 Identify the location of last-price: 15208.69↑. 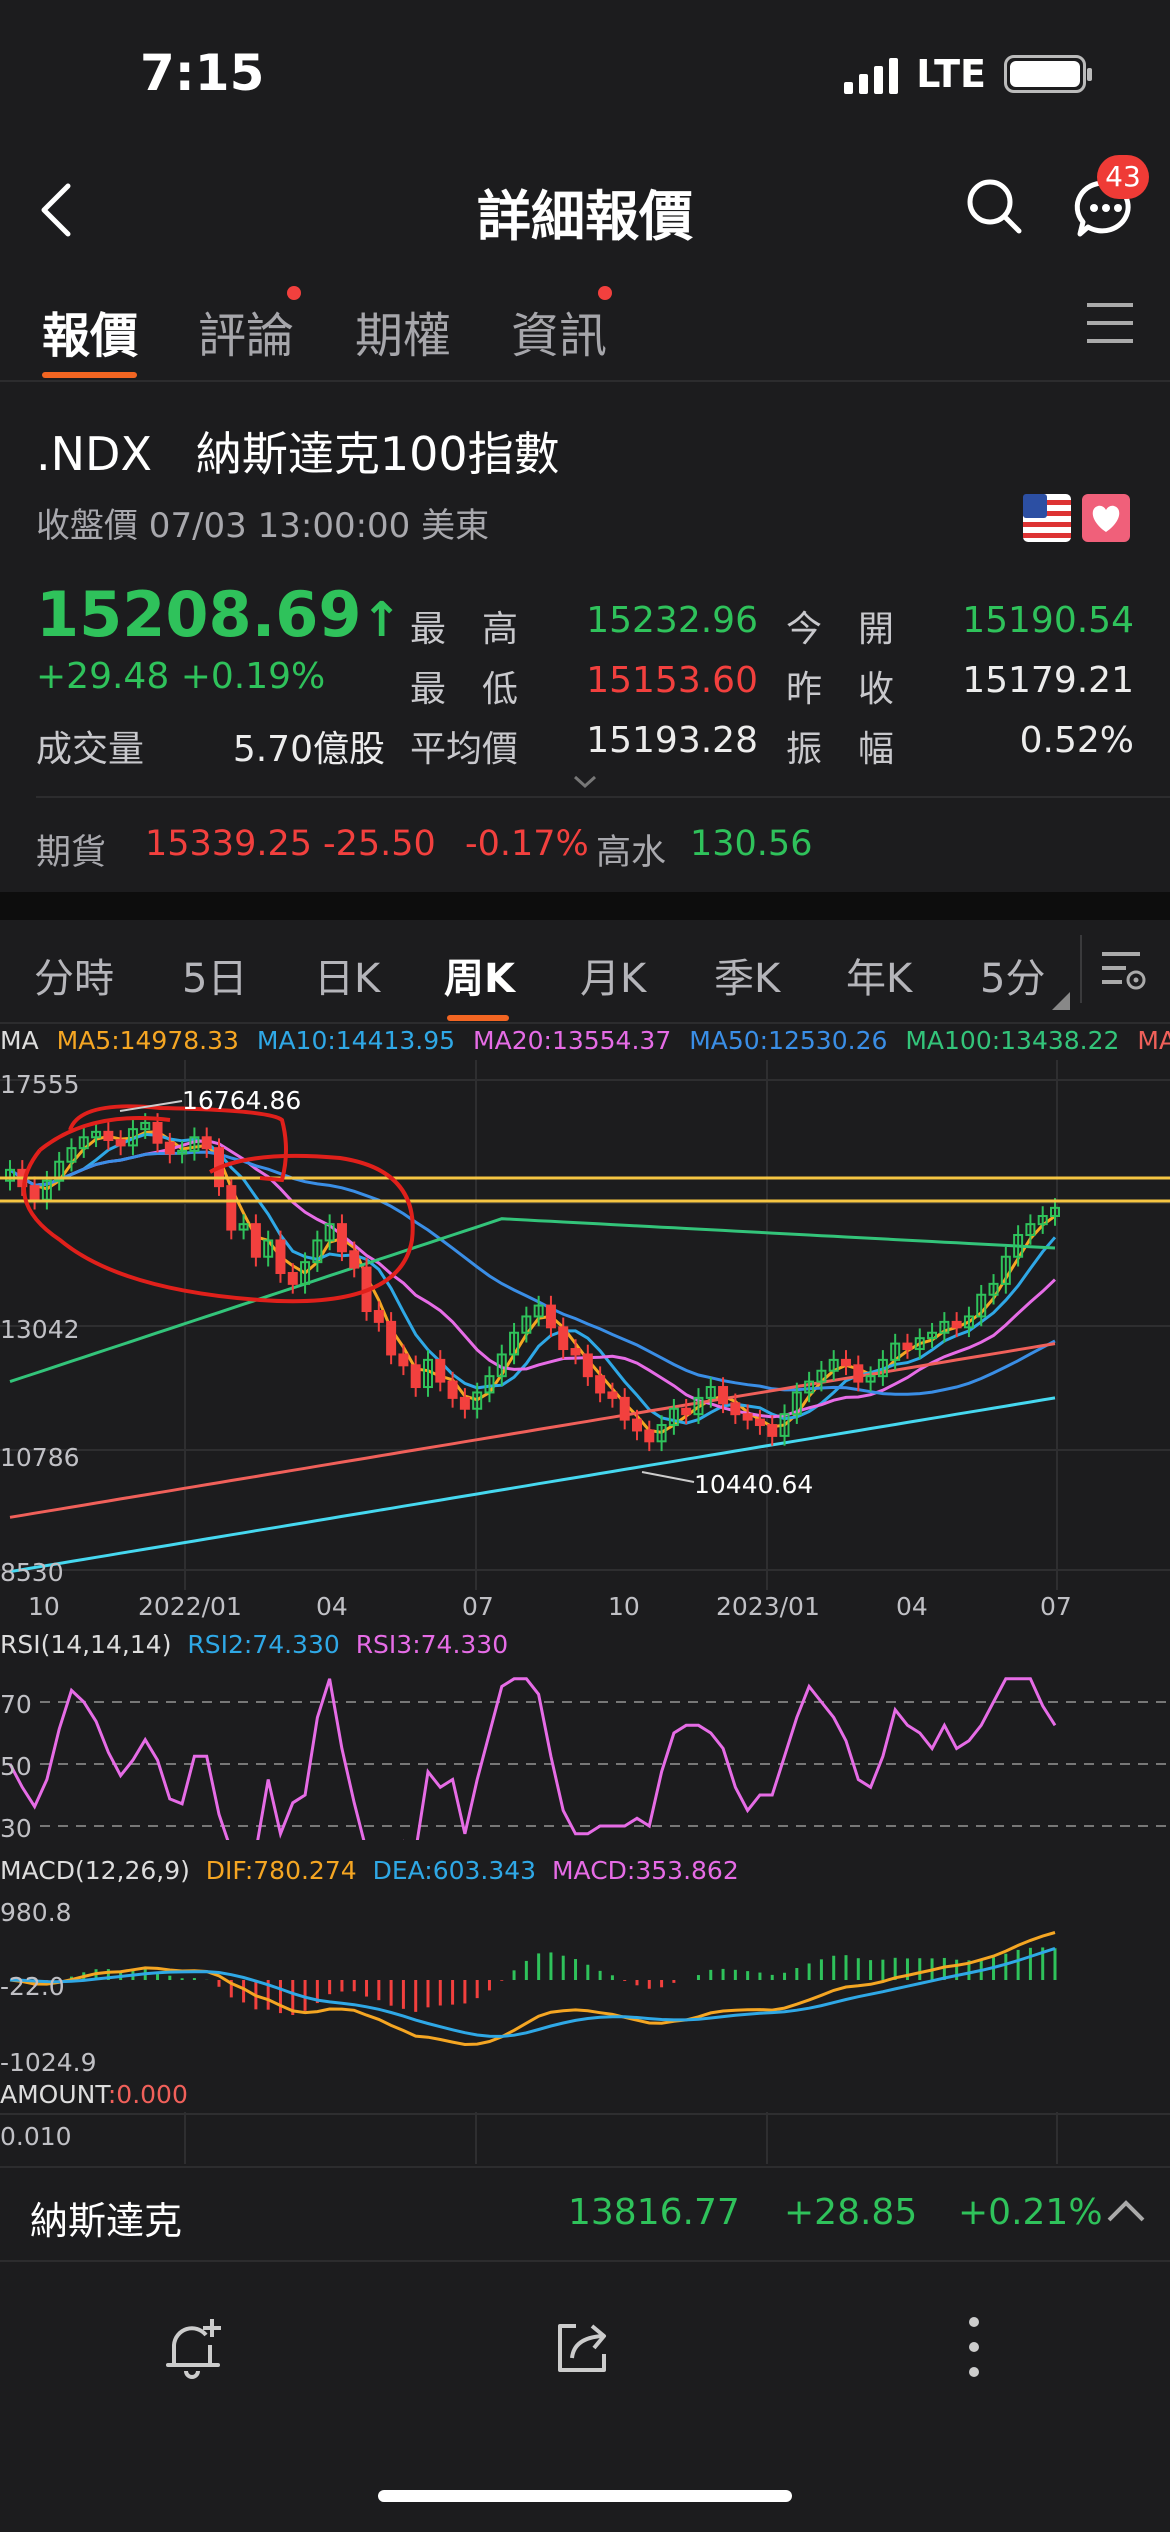
(219, 614).